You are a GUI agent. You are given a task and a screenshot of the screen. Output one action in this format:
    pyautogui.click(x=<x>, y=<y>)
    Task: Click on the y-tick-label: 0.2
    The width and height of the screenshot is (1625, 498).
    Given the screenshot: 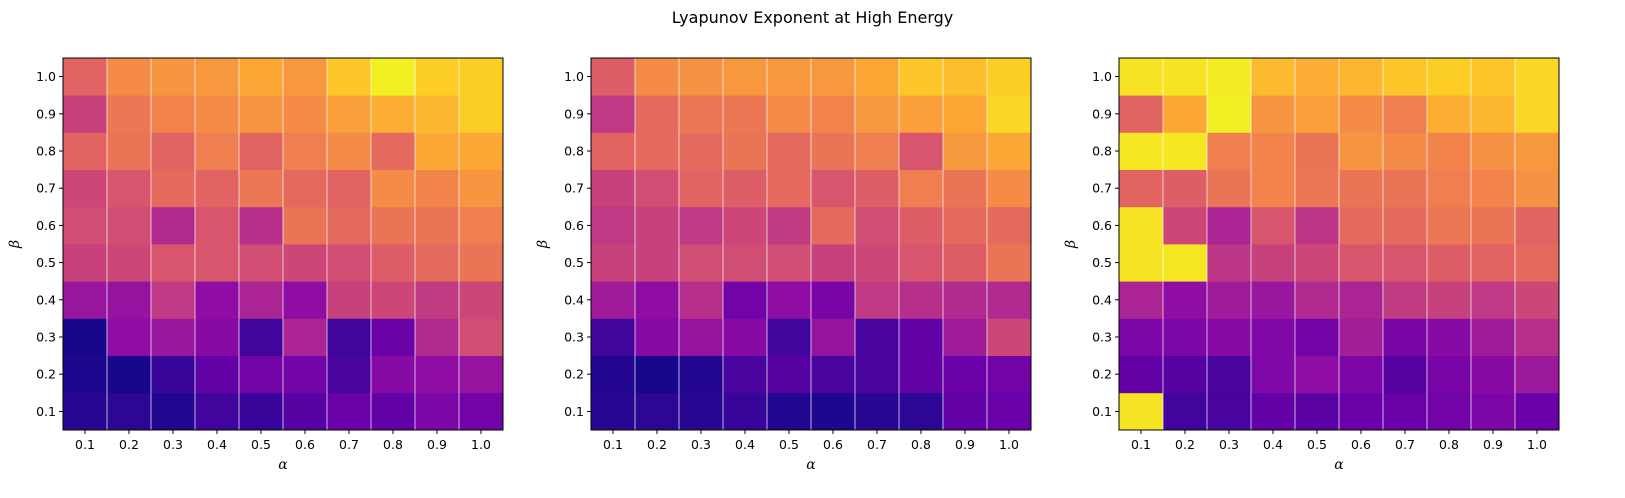 What is the action you would take?
    pyautogui.click(x=574, y=374)
    